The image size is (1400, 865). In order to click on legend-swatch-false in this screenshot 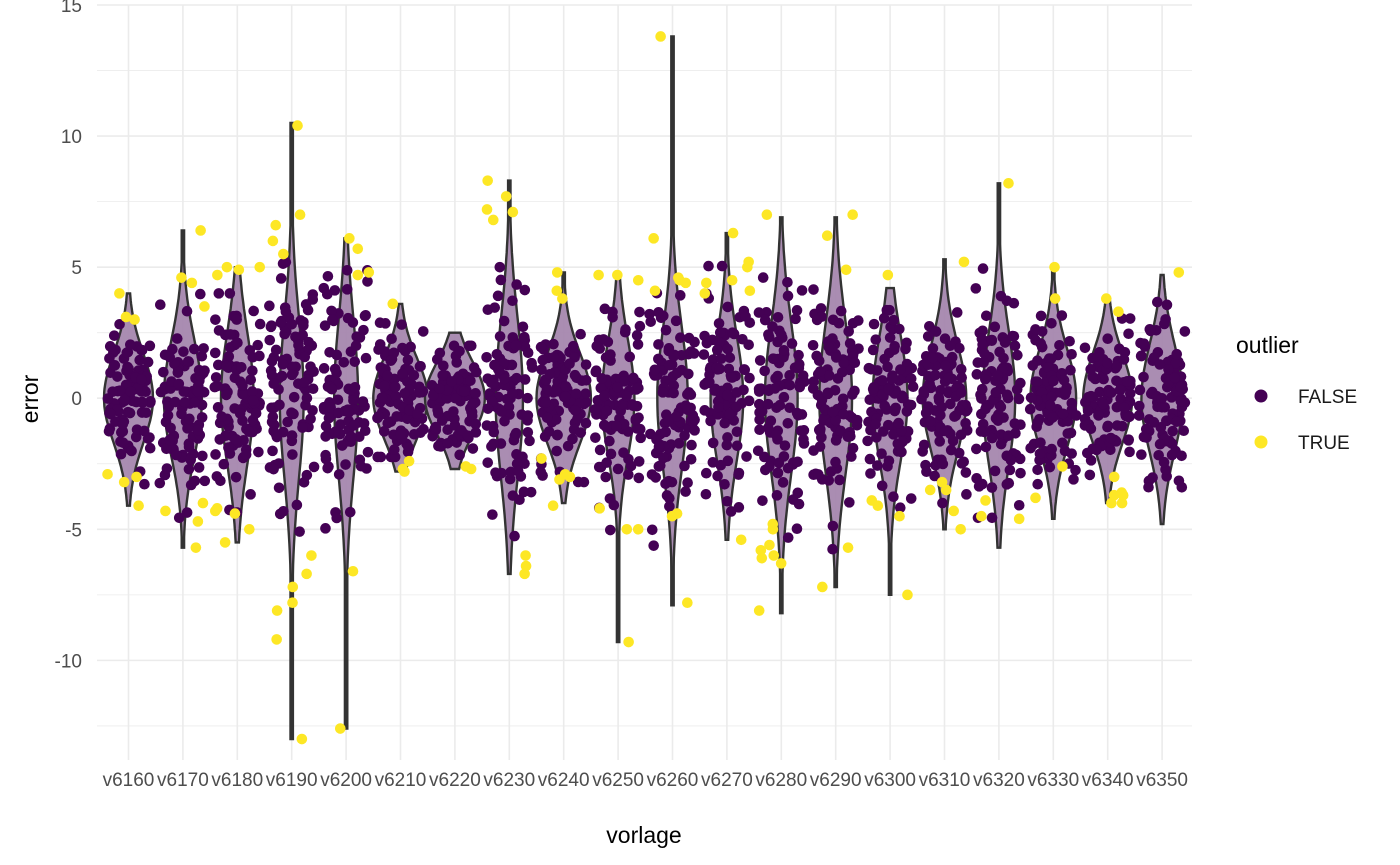, I will do `click(1261, 396)`.